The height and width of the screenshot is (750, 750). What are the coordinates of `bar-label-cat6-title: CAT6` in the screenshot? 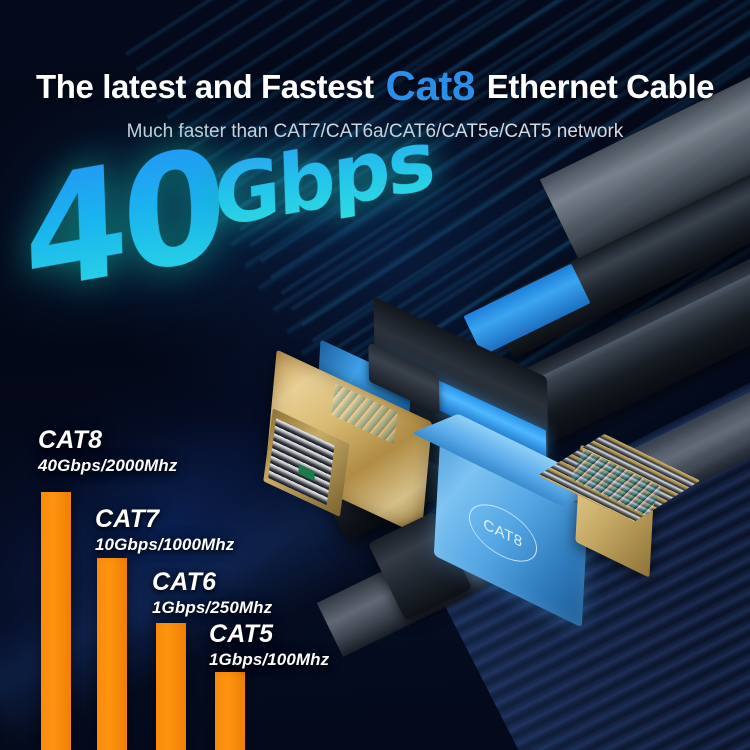 It's located at (184, 582).